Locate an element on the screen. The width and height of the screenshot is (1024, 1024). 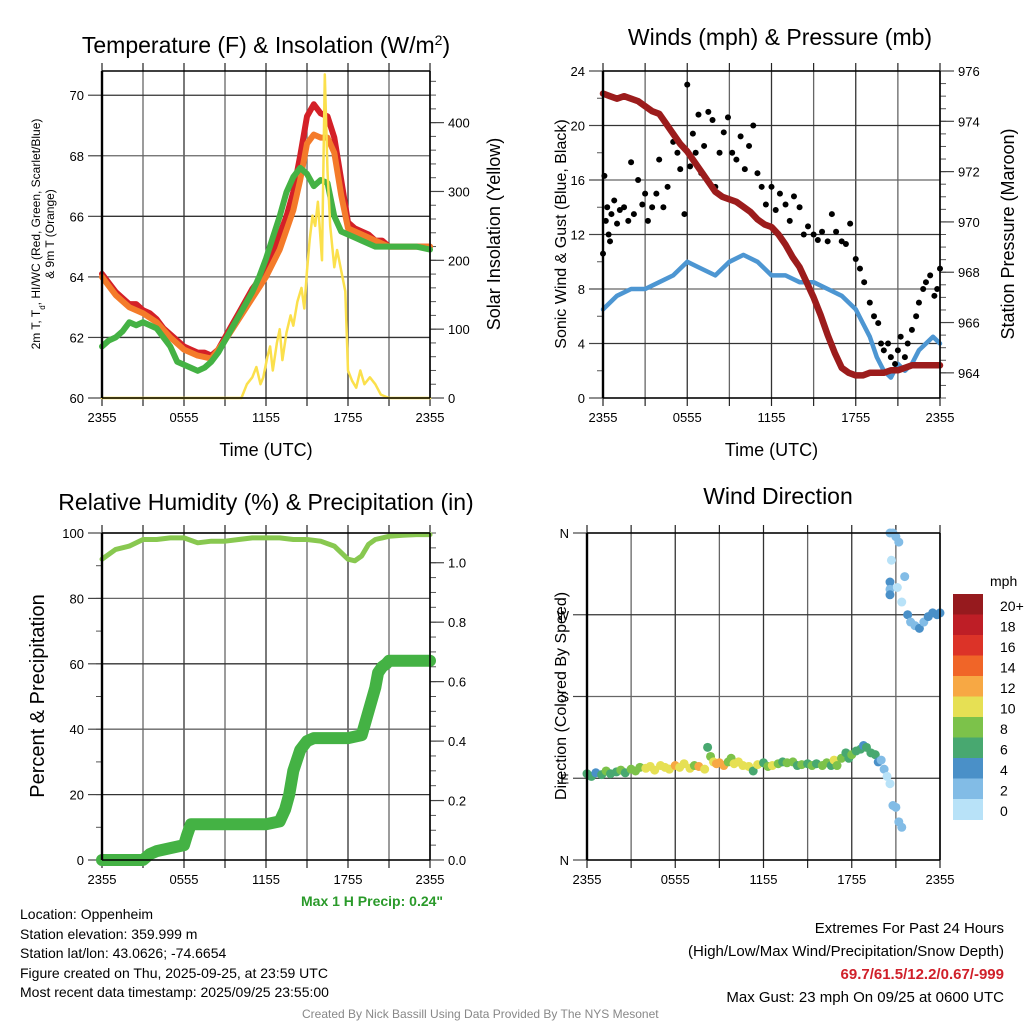
x-axis-label: Time (UTC) is located at coordinates (265, 450).